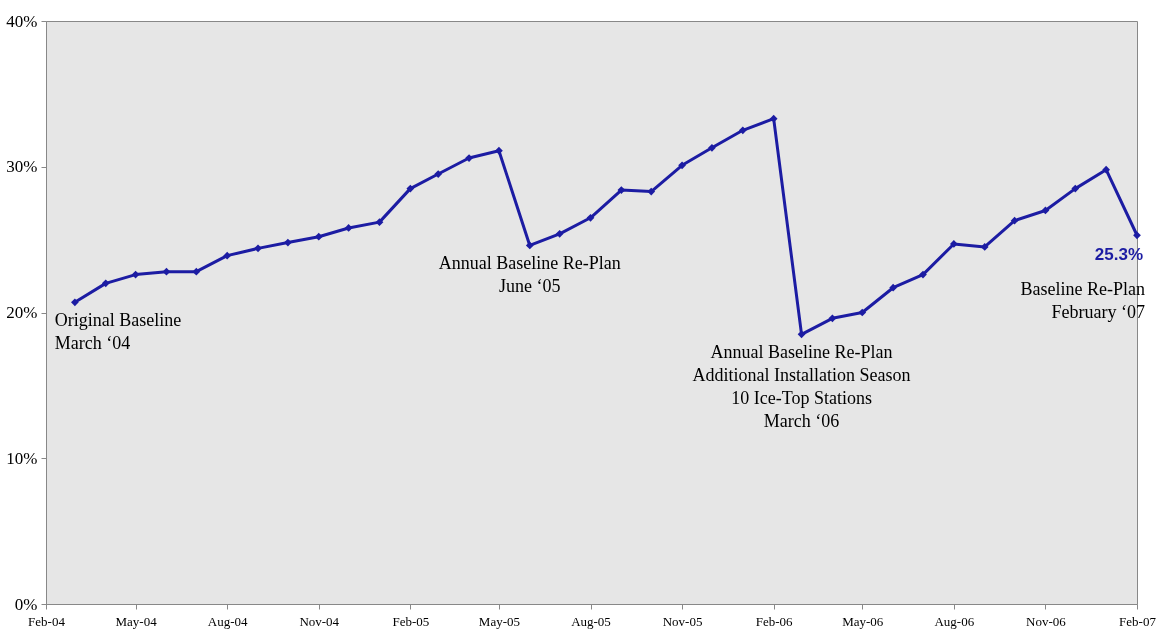 The height and width of the screenshot is (635, 1176). I want to click on annotation: Baseline Re-Plan February ‘07, so click(1082, 301).